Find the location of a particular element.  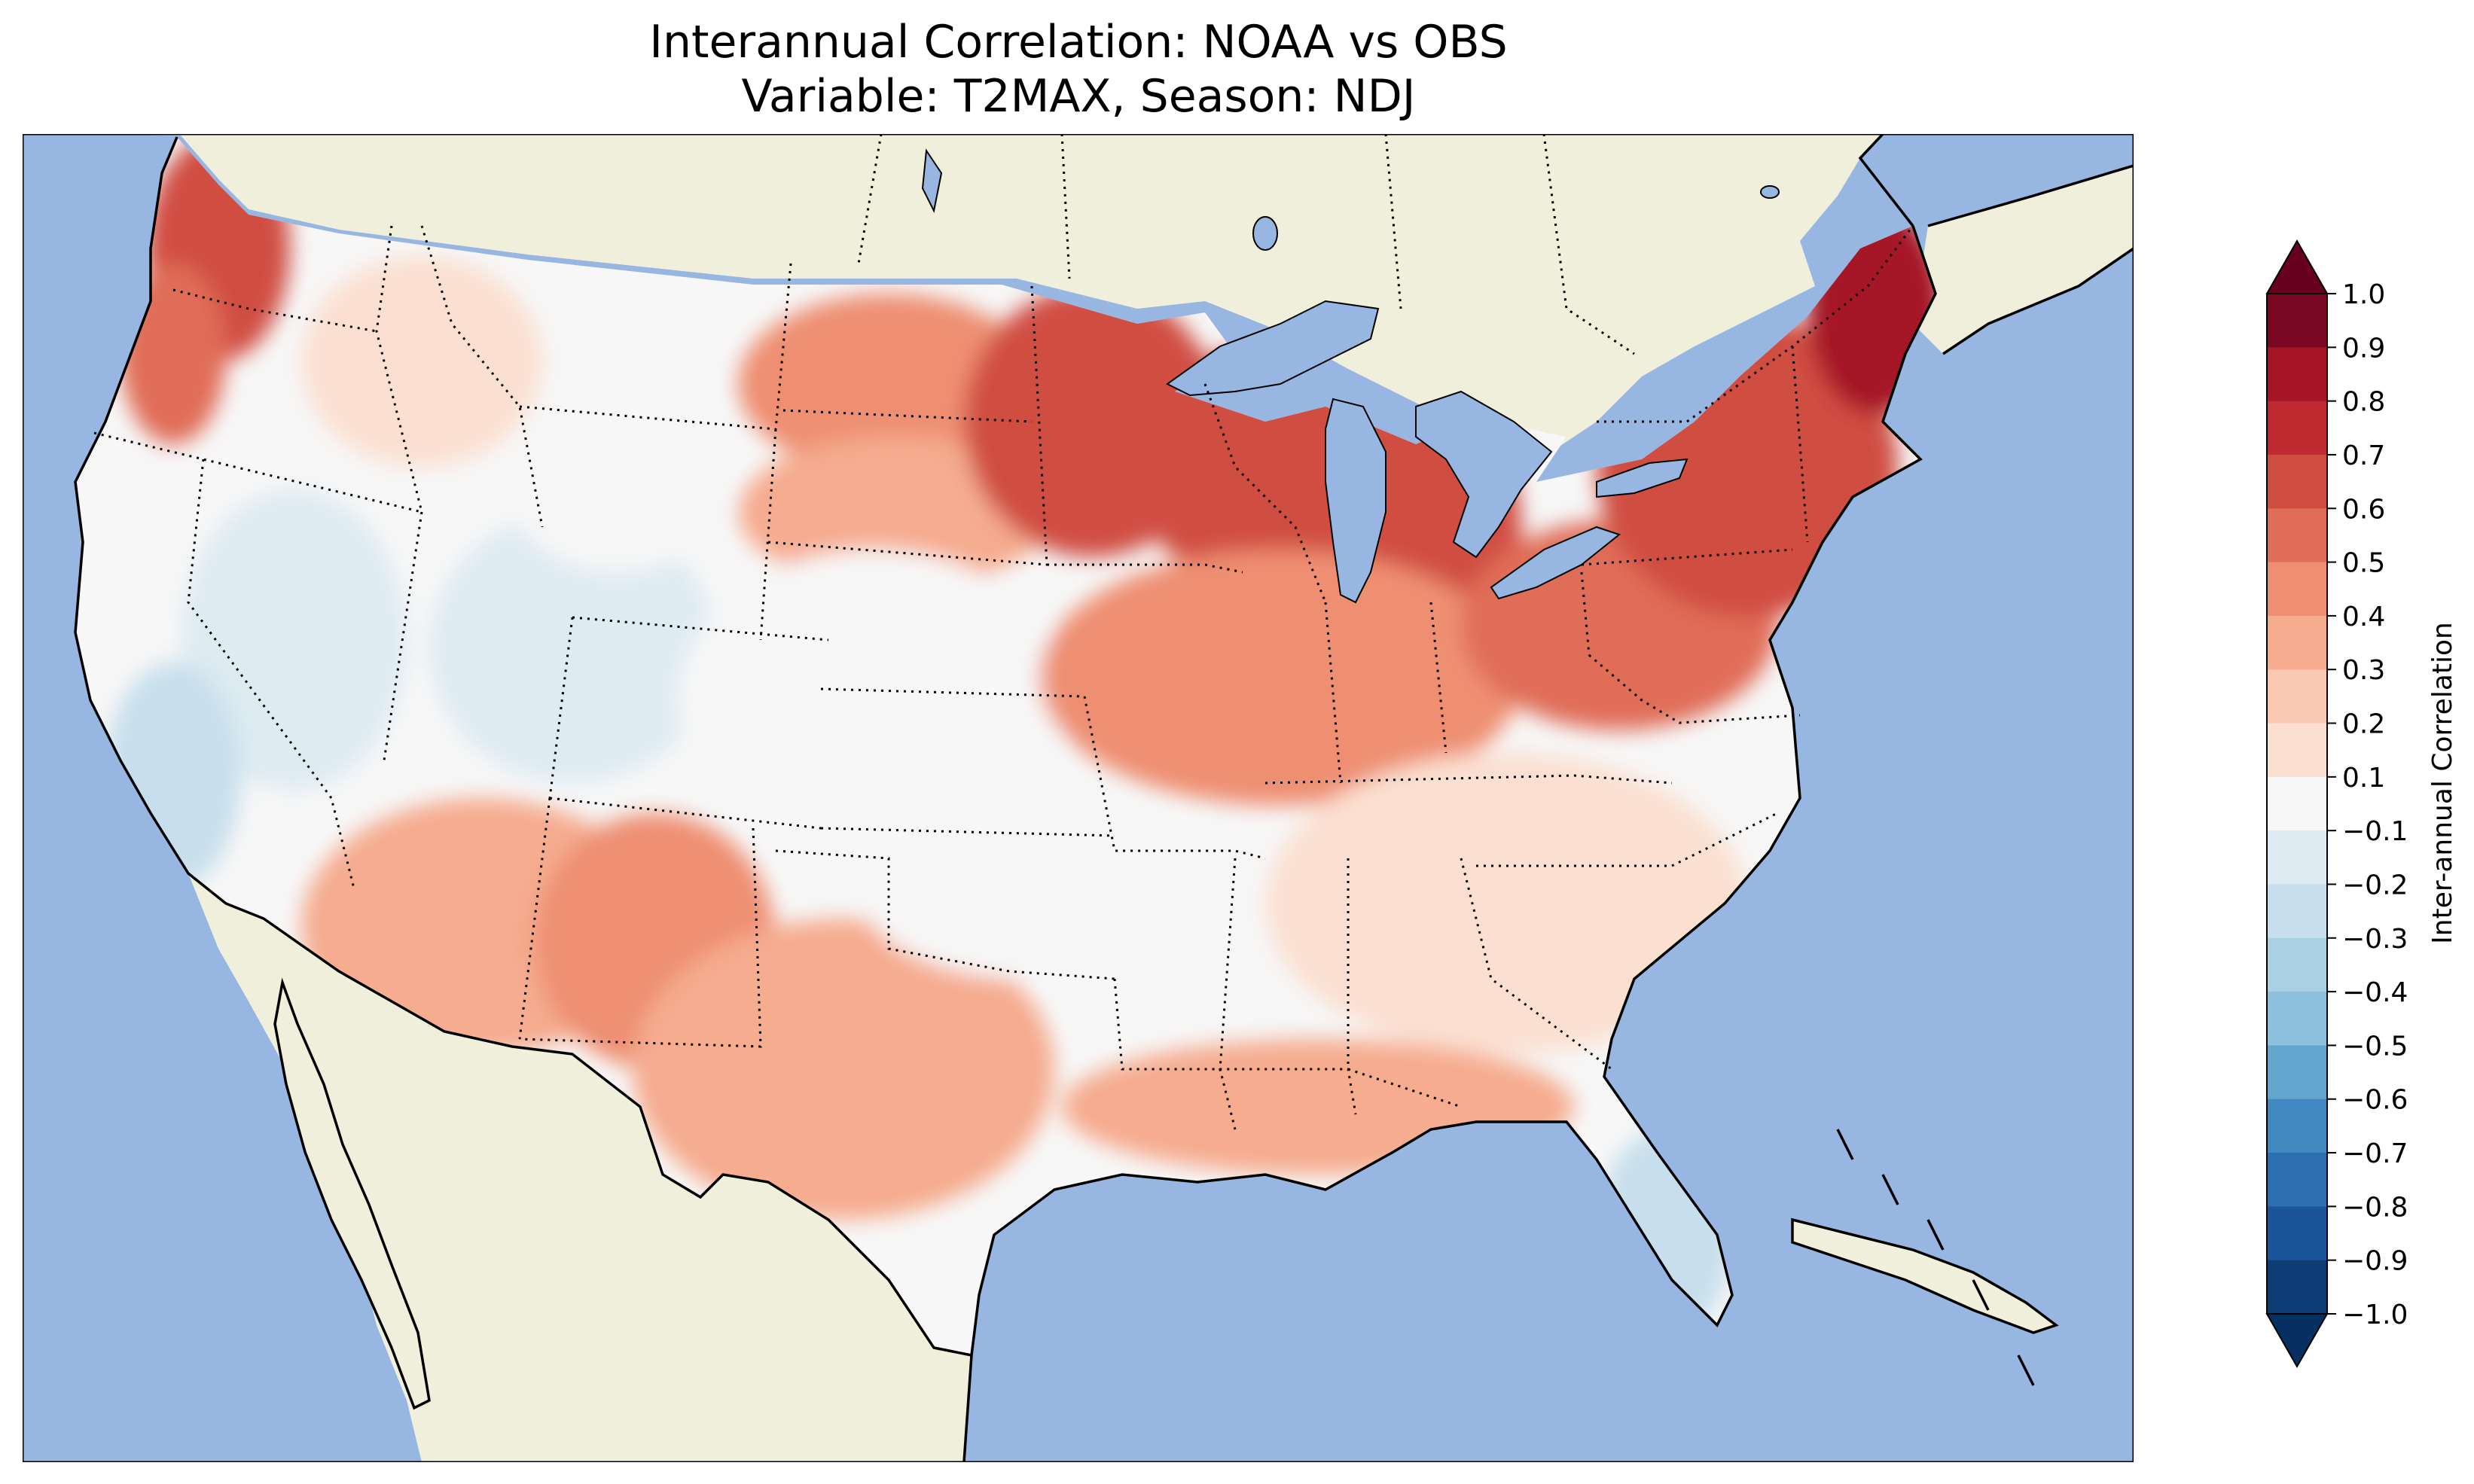

chart-title-line-1: Interannual Correlation: NOAA vs OBS is located at coordinates (1078, 42).